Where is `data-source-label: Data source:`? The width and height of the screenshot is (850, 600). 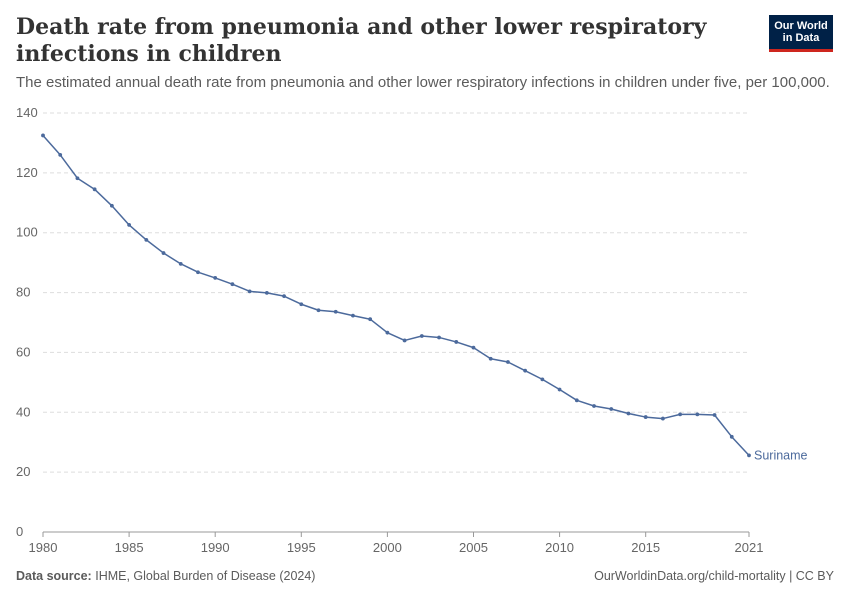
data-source-label: Data source: is located at coordinates (54, 576).